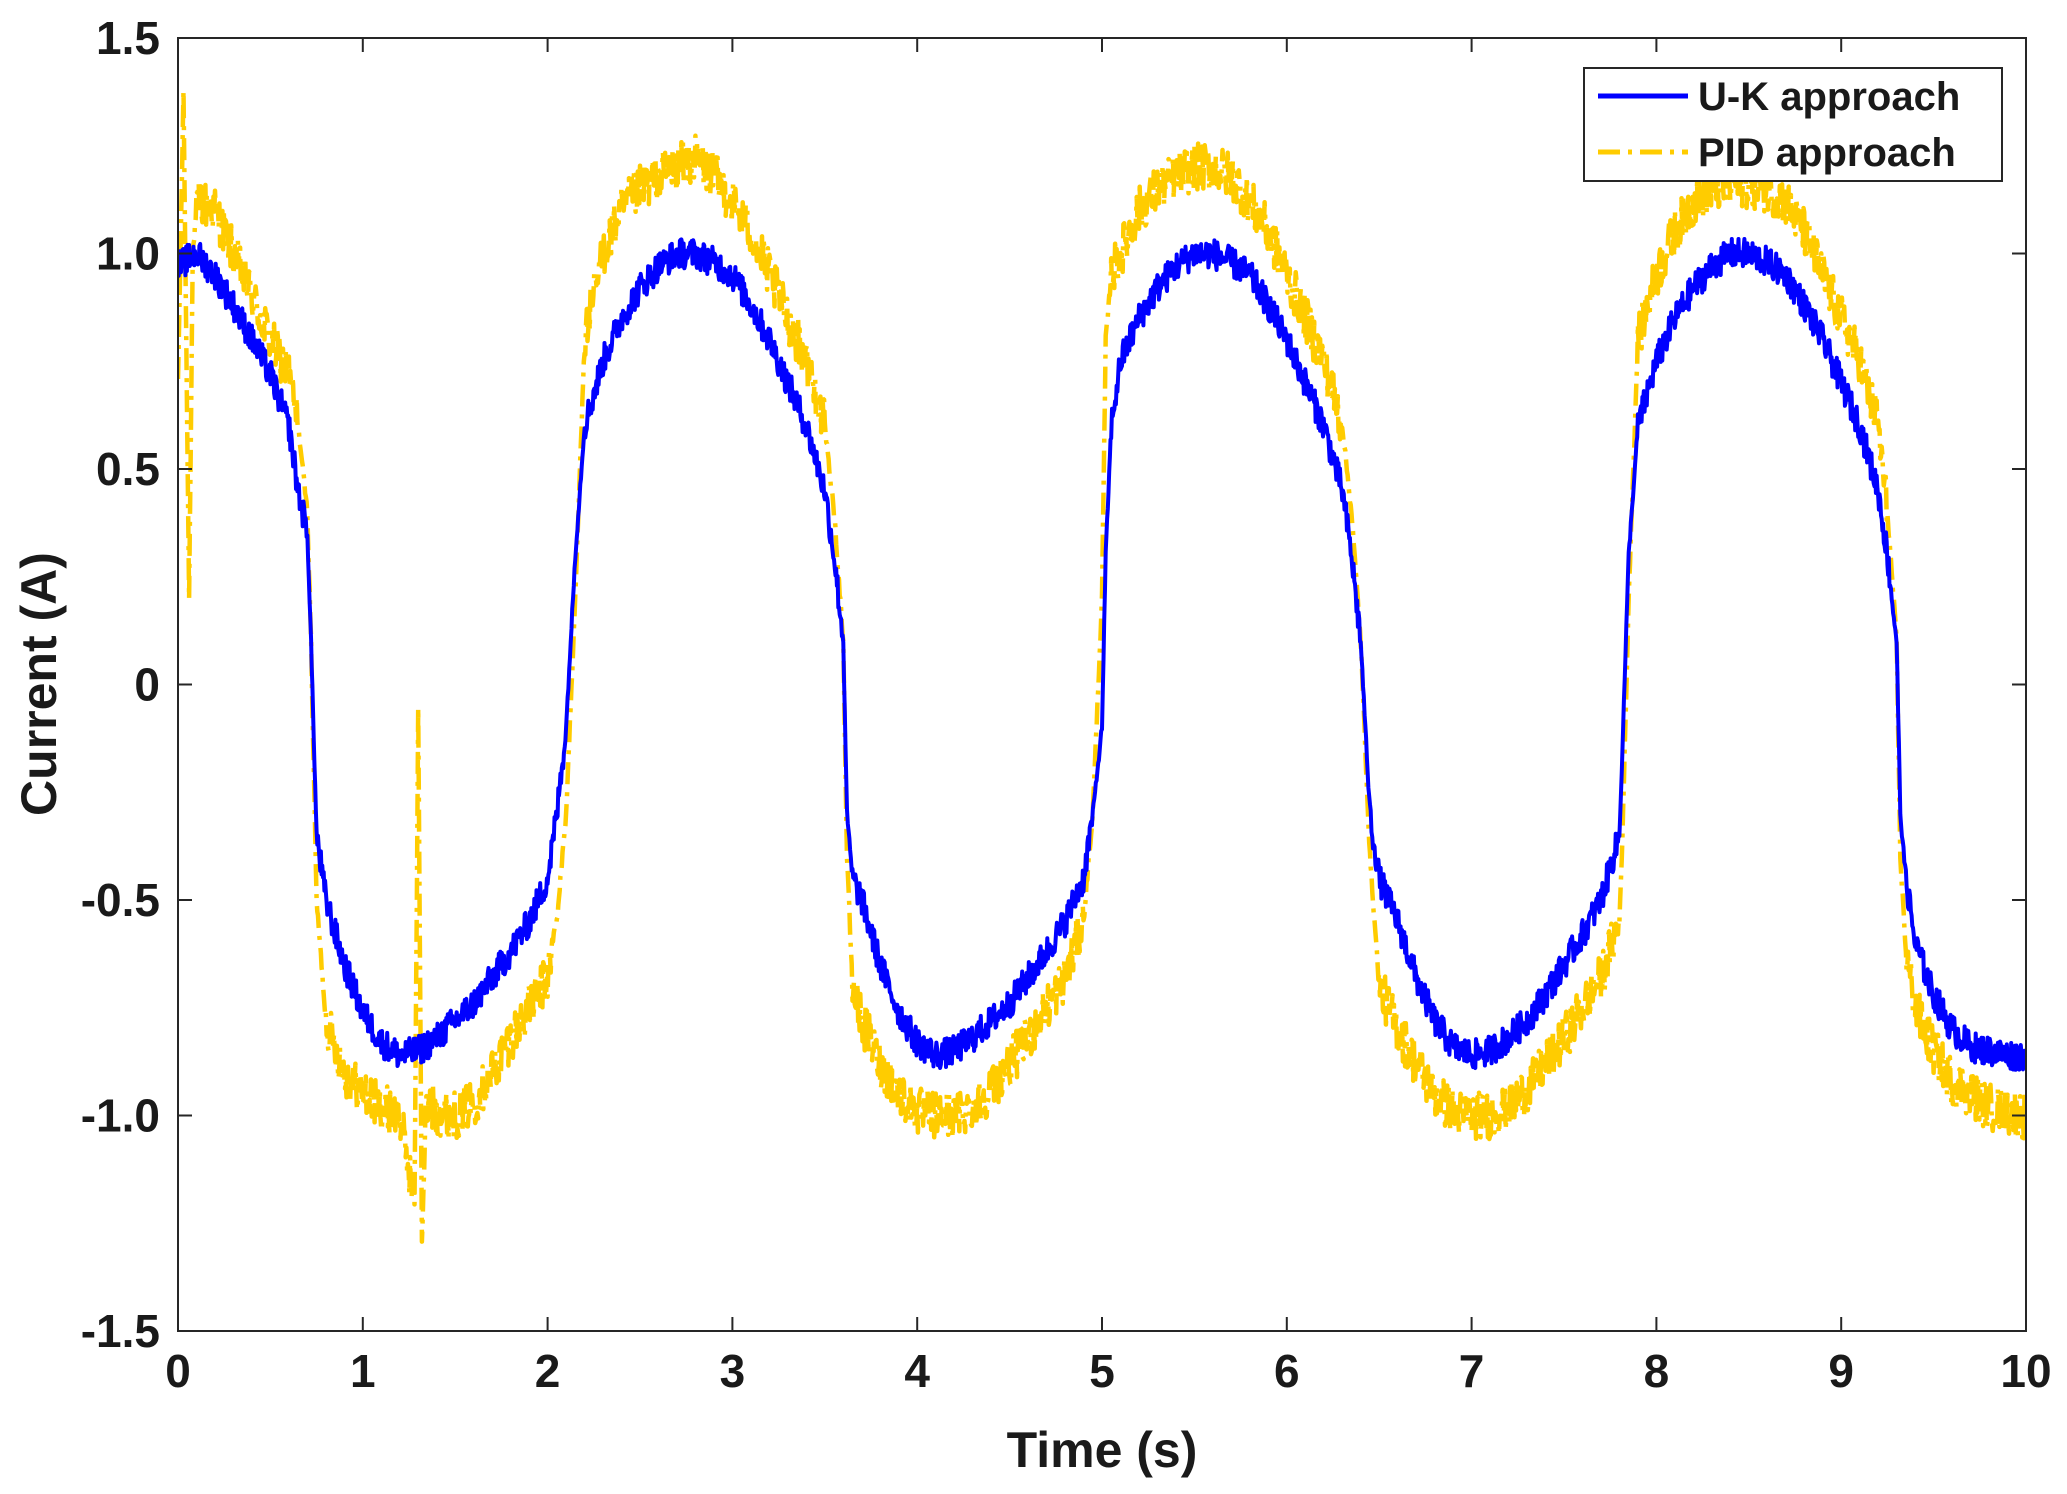 The height and width of the screenshot is (1494, 2067). I want to click on x-tick-label: 9, so click(1841, 1371).